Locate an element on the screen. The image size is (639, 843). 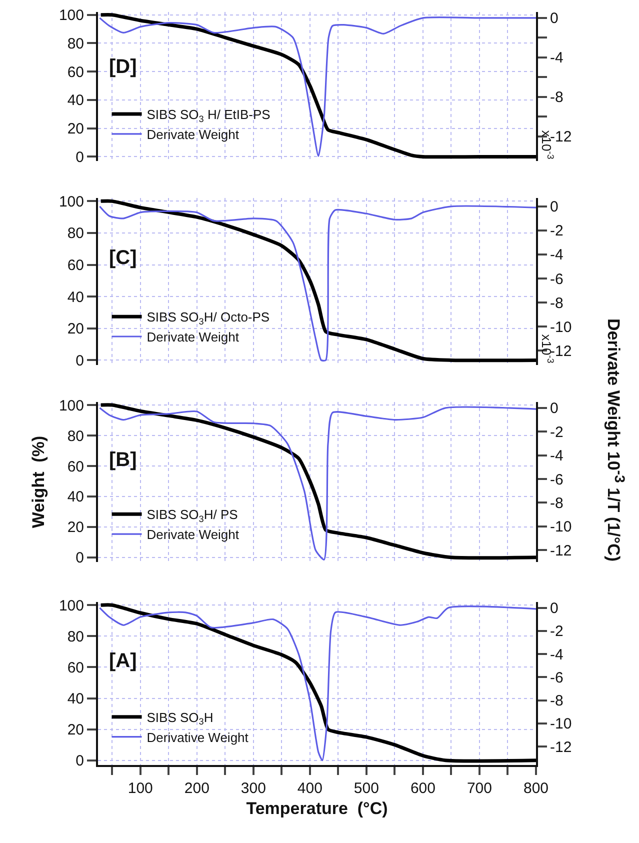
legend-label: Derivative Weight is located at coordinates (197, 737).